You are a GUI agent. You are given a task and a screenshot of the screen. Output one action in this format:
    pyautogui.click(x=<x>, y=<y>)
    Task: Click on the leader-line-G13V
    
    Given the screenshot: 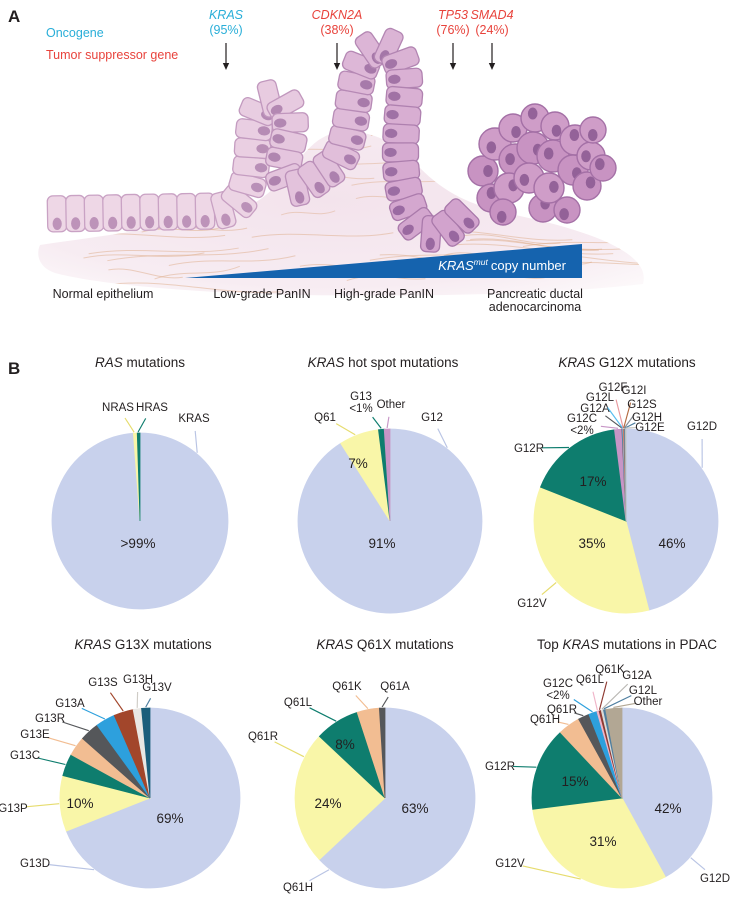 What is the action you would take?
    pyautogui.click(x=148, y=703)
    